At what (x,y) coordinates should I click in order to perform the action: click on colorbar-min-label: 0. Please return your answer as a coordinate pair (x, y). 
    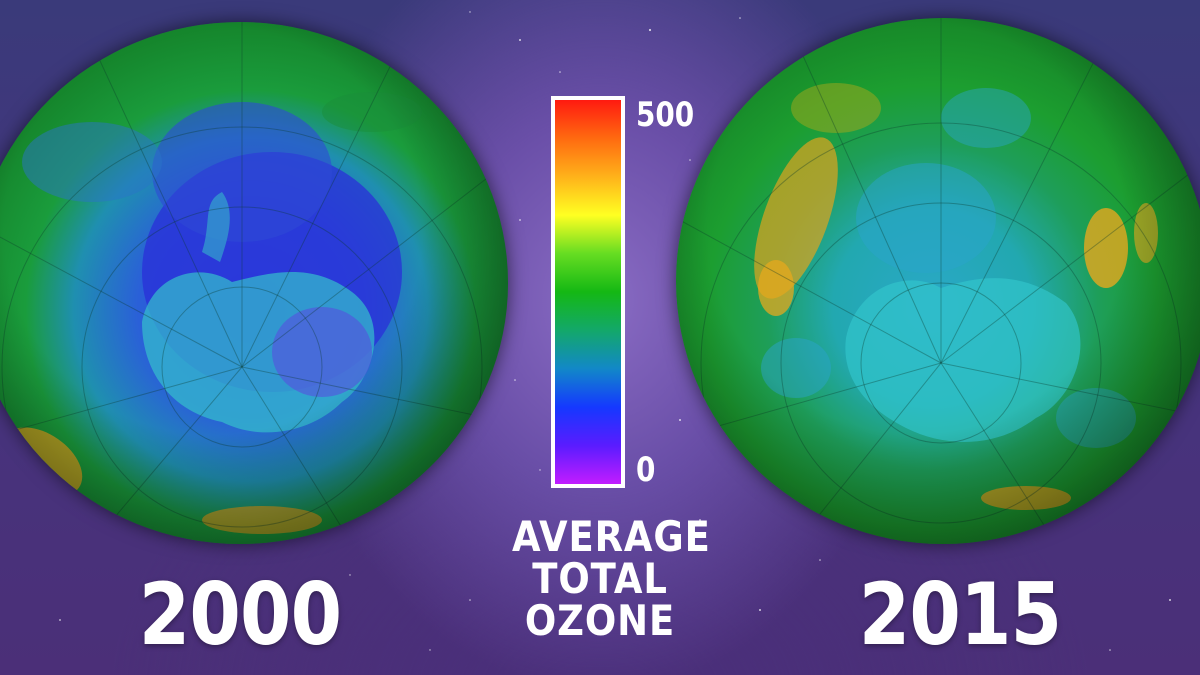
    Looking at the image, I should click on (646, 470).